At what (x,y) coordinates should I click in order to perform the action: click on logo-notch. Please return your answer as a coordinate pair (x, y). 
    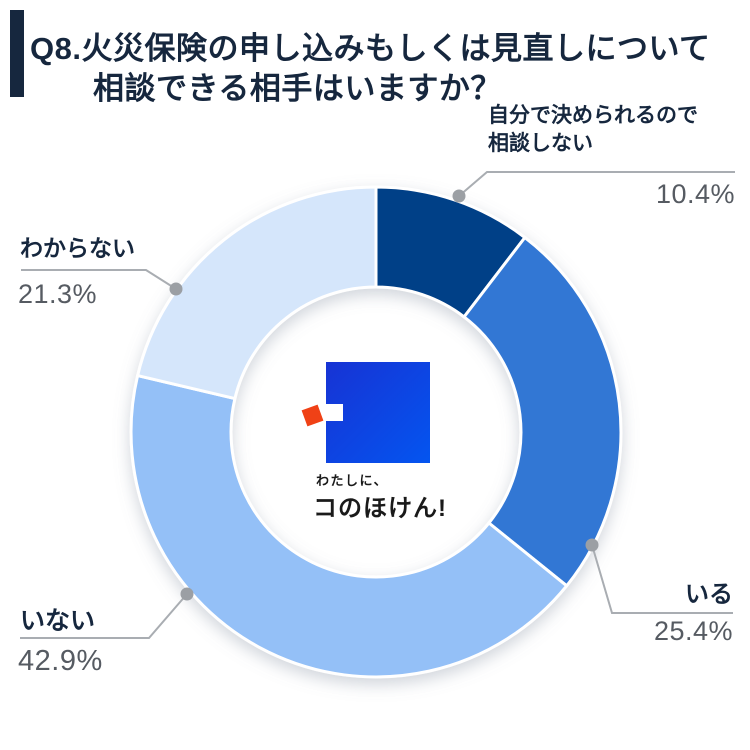
    Looking at the image, I should click on (334, 412).